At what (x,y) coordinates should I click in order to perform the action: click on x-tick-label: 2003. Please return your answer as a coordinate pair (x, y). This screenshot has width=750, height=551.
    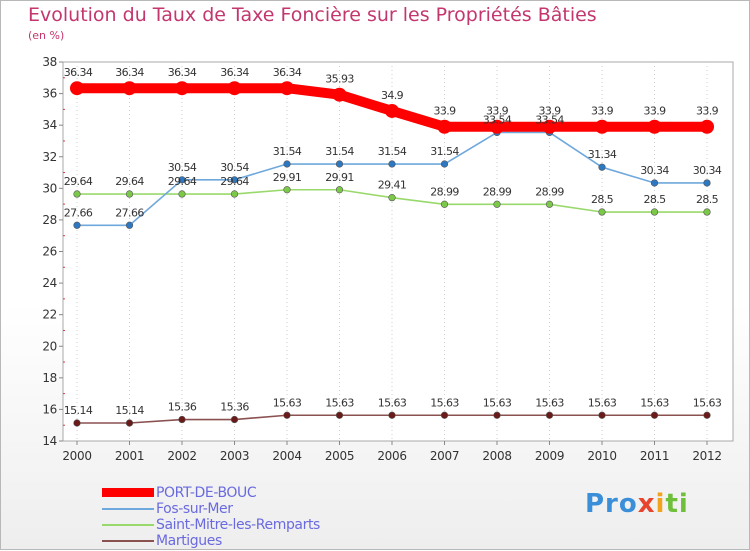
    Looking at the image, I should click on (234, 456).